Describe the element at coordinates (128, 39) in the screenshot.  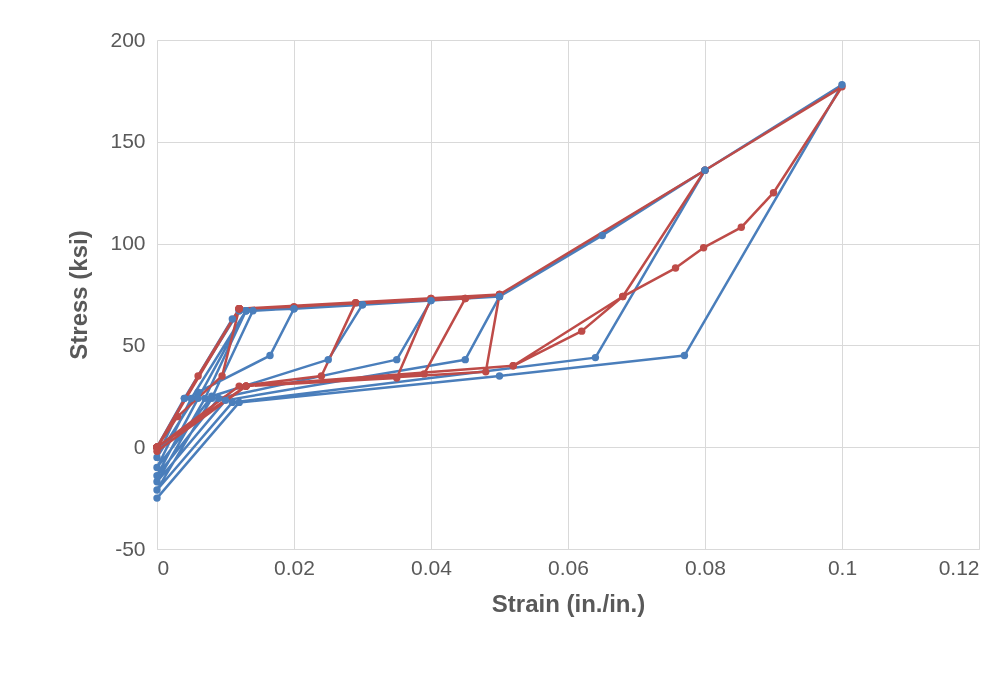
I see `y-tick-label: 200` at that location.